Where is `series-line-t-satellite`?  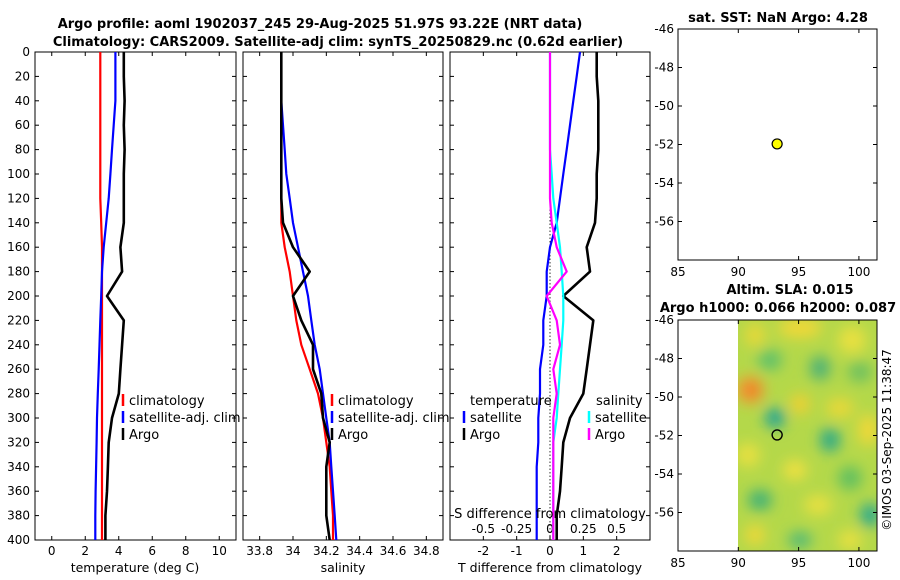 series-line-t-satellite is located at coordinates (558, 295).